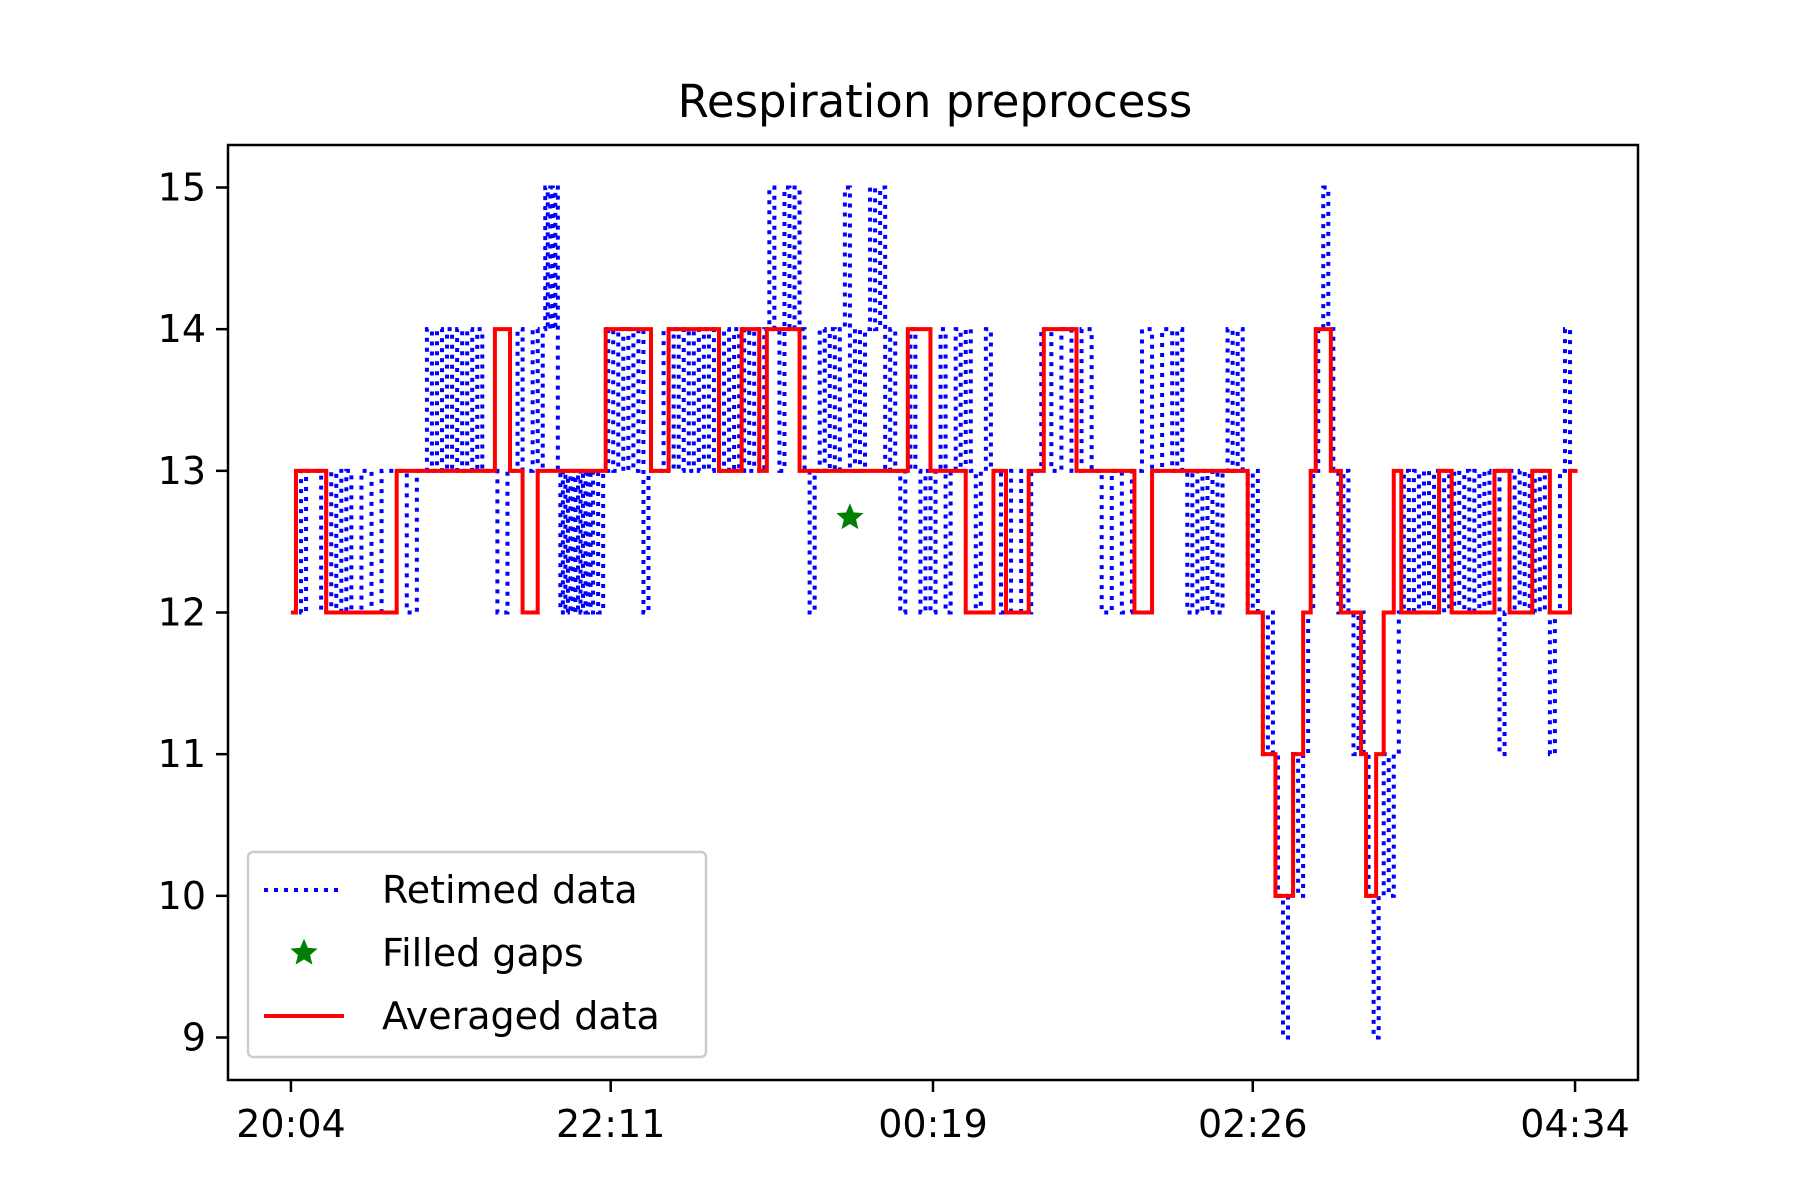  I want to click on y-tick-label: 15, so click(182, 188).